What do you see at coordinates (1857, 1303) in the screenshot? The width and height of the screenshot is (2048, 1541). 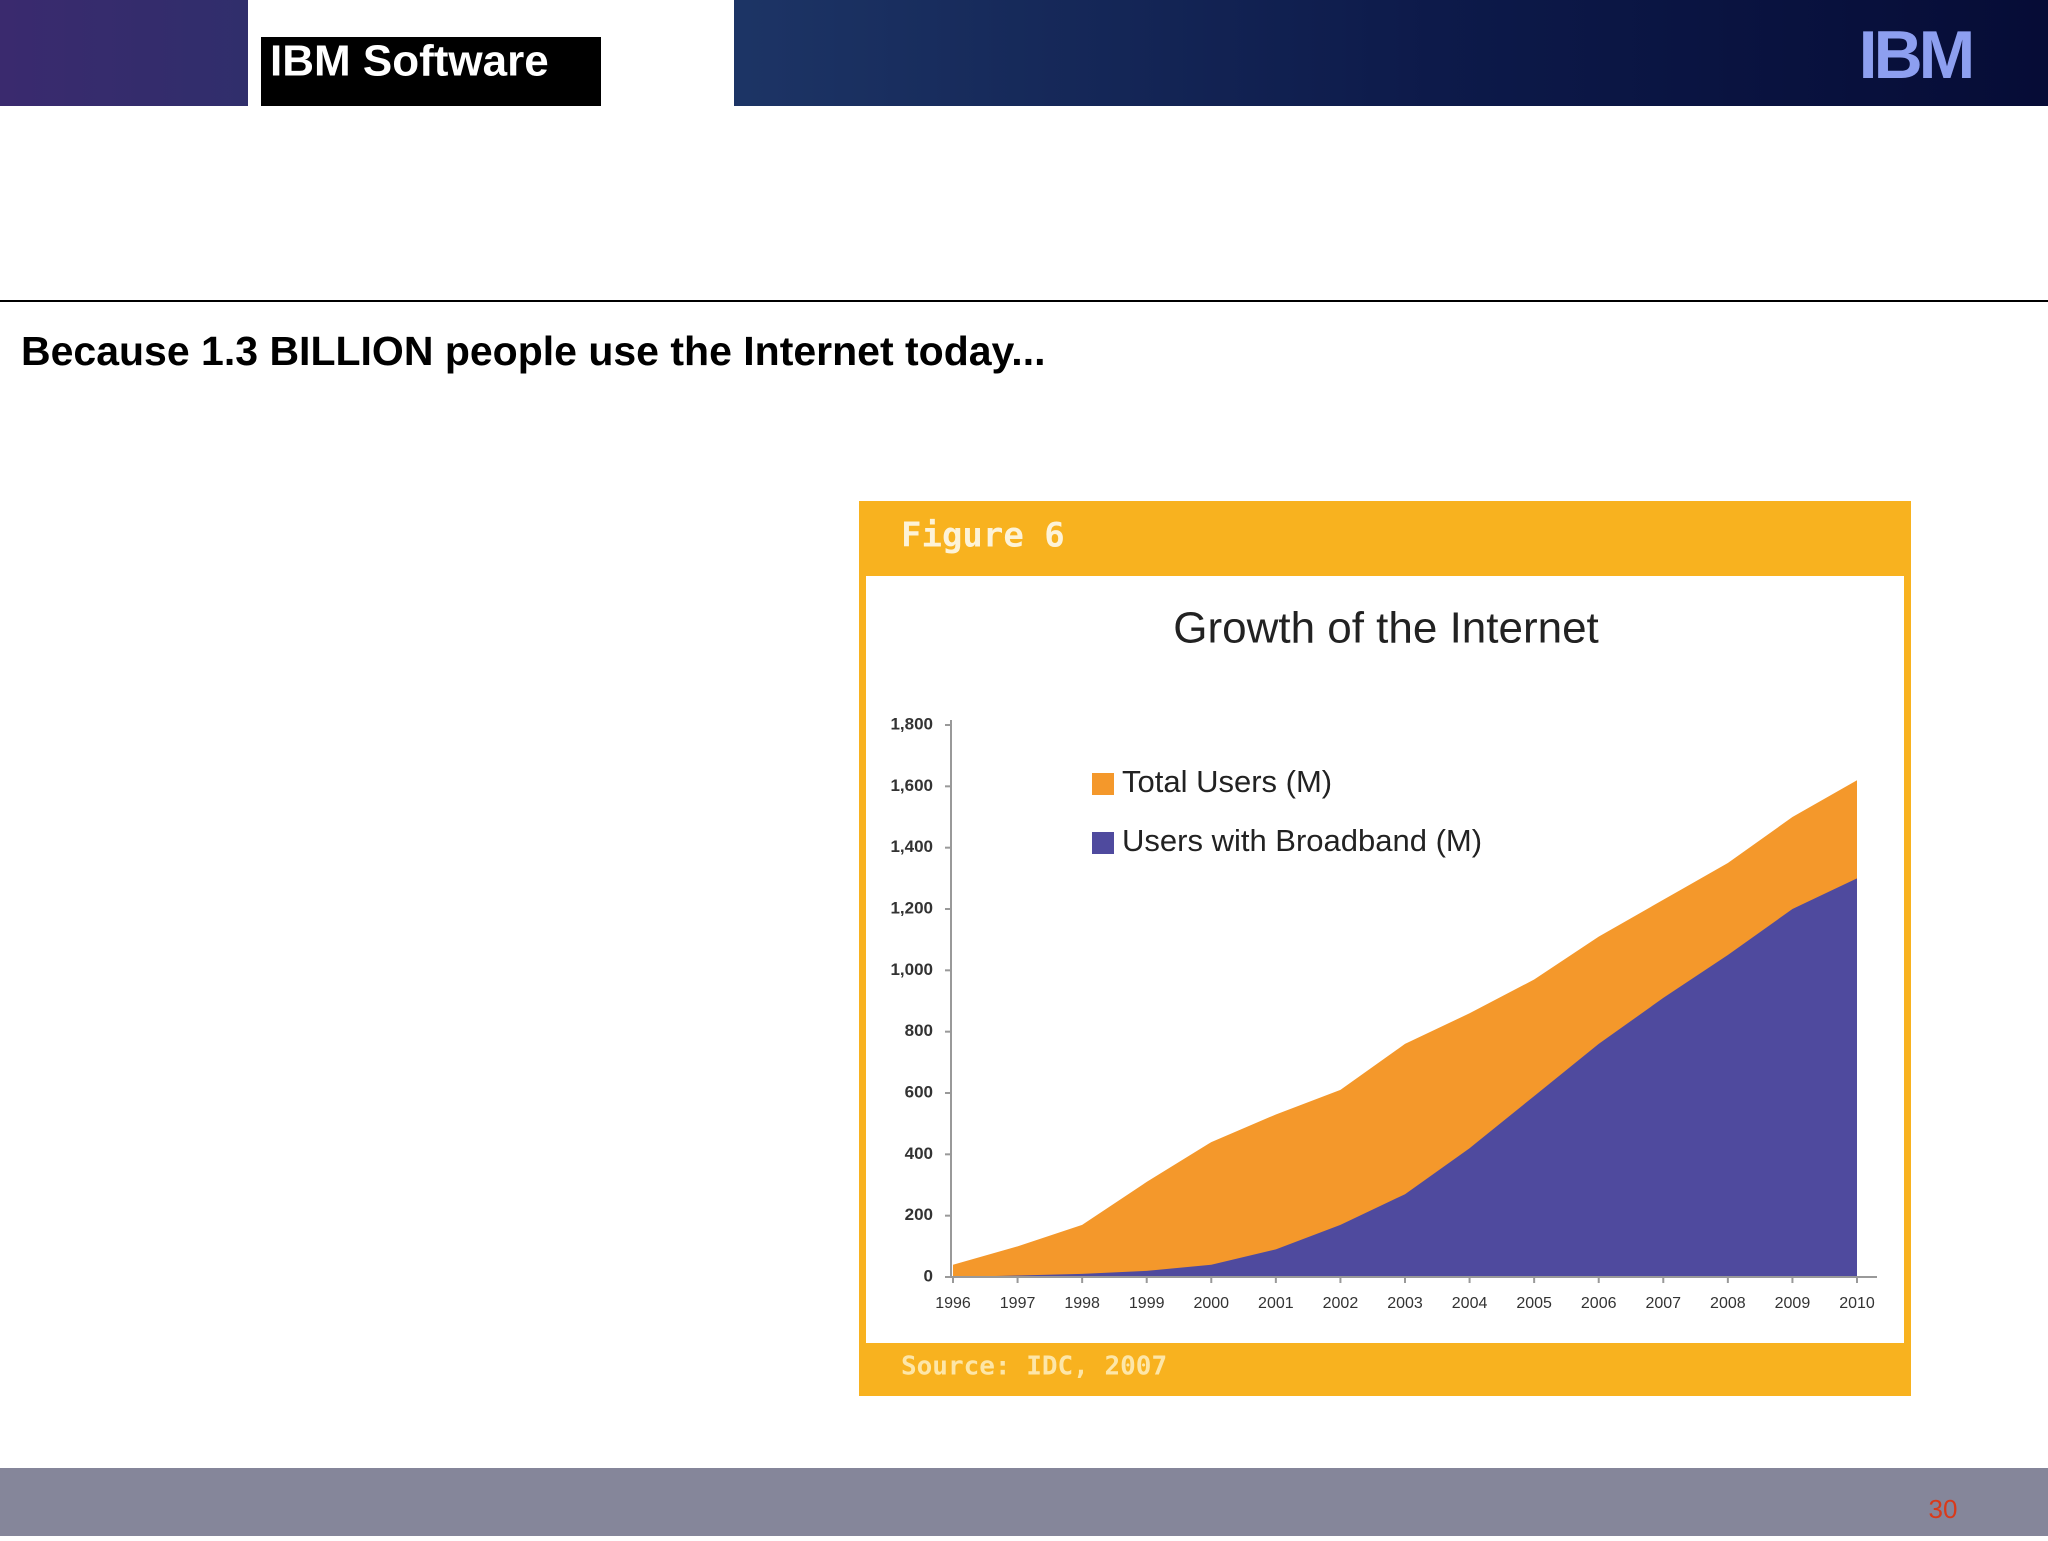 I see `x-tick-label: 2010` at bounding box center [1857, 1303].